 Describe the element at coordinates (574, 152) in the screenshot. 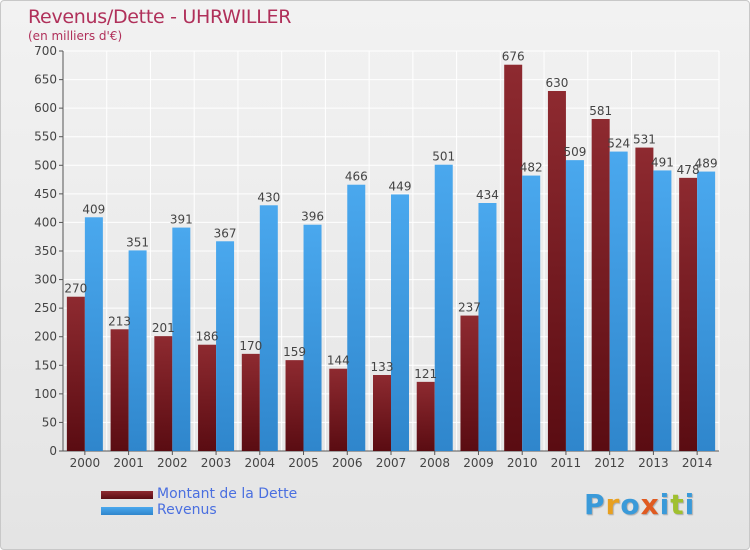

I see `data-label: 509` at that location.